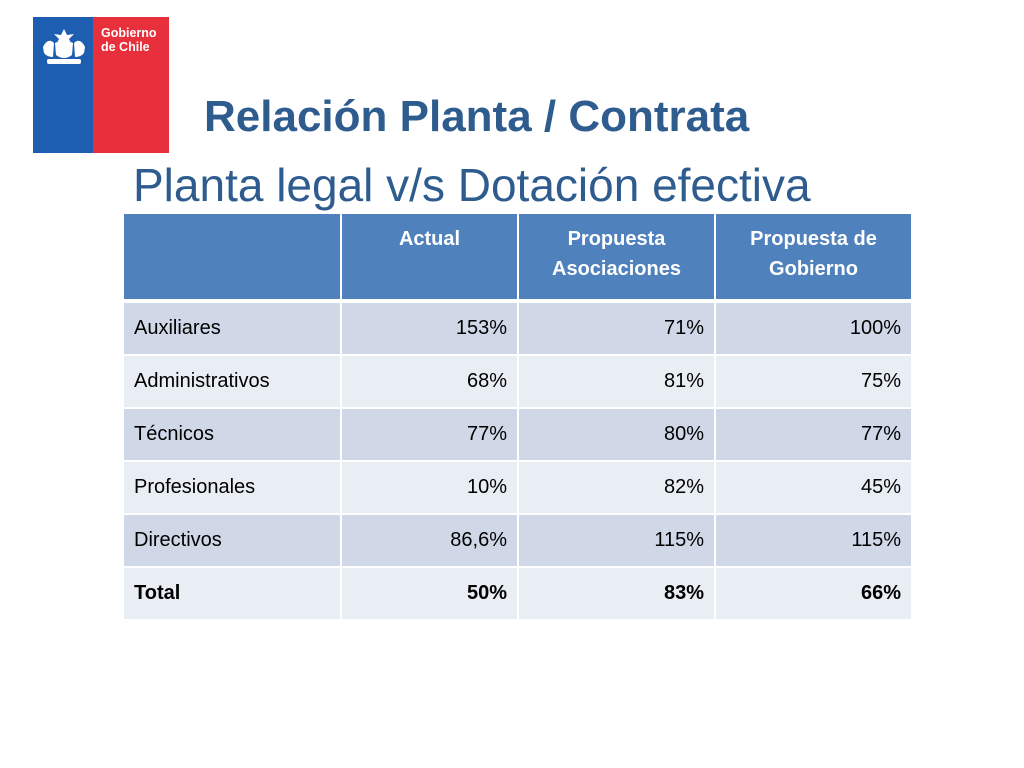 The height and width of the screenshot is (768, 1024). I want to click on logo-text: Gobierno de Chile, so click(129, 40).